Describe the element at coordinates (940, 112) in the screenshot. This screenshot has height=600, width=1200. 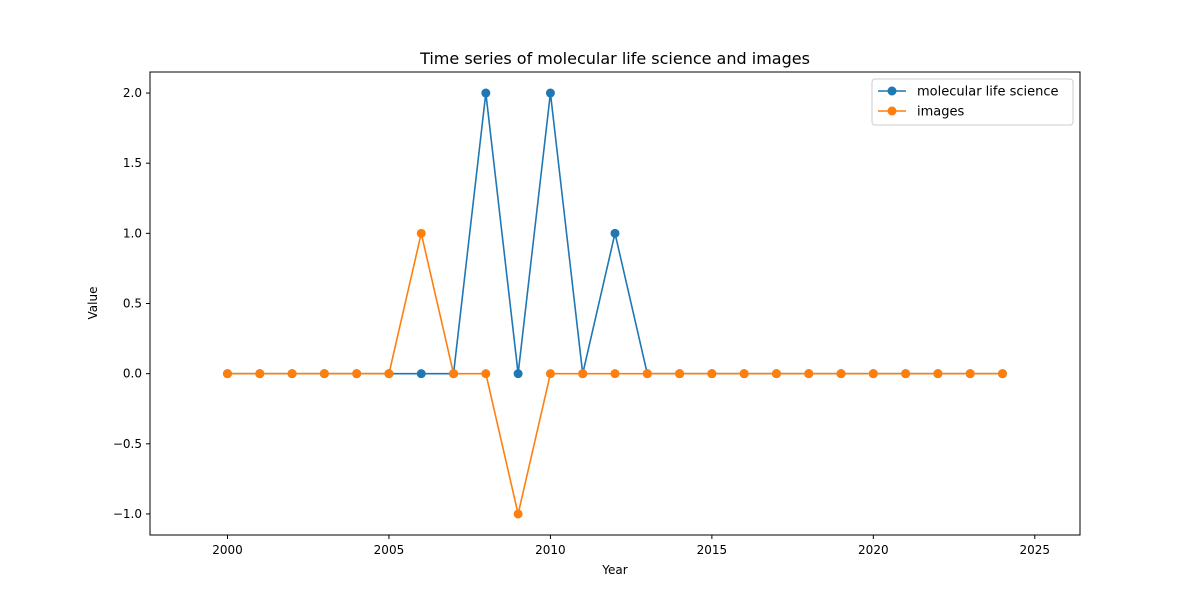
I see `legend-label-1: images` at that location.